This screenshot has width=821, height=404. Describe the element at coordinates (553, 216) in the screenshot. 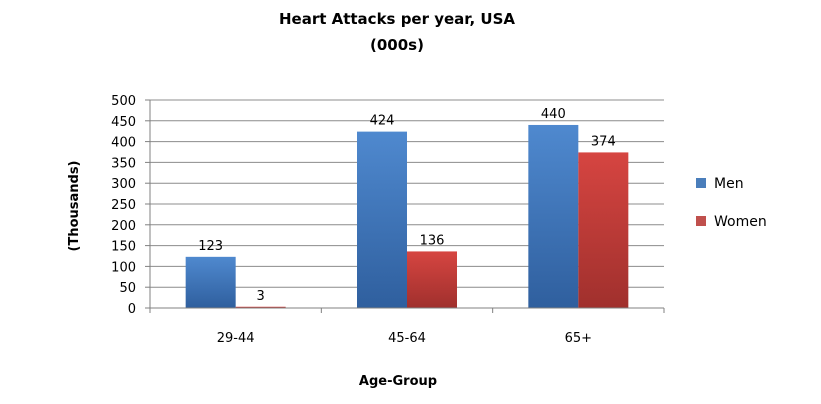

I see `bar-men-65+` at that location.